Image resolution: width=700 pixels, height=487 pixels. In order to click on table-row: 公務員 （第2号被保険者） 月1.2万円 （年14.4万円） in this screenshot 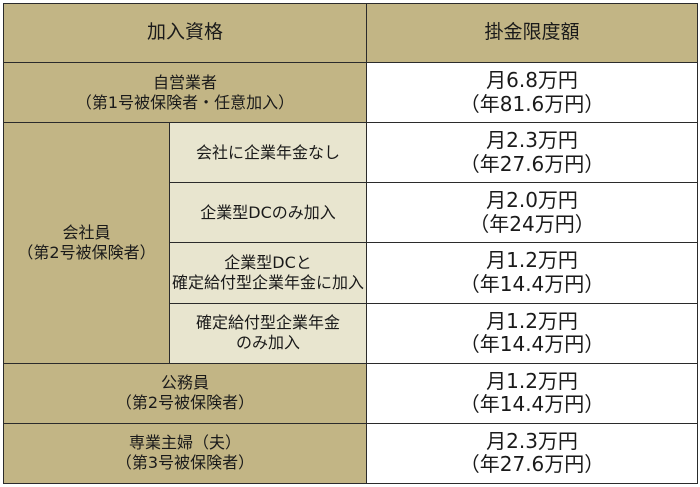, I will do `click(350, 393)`.